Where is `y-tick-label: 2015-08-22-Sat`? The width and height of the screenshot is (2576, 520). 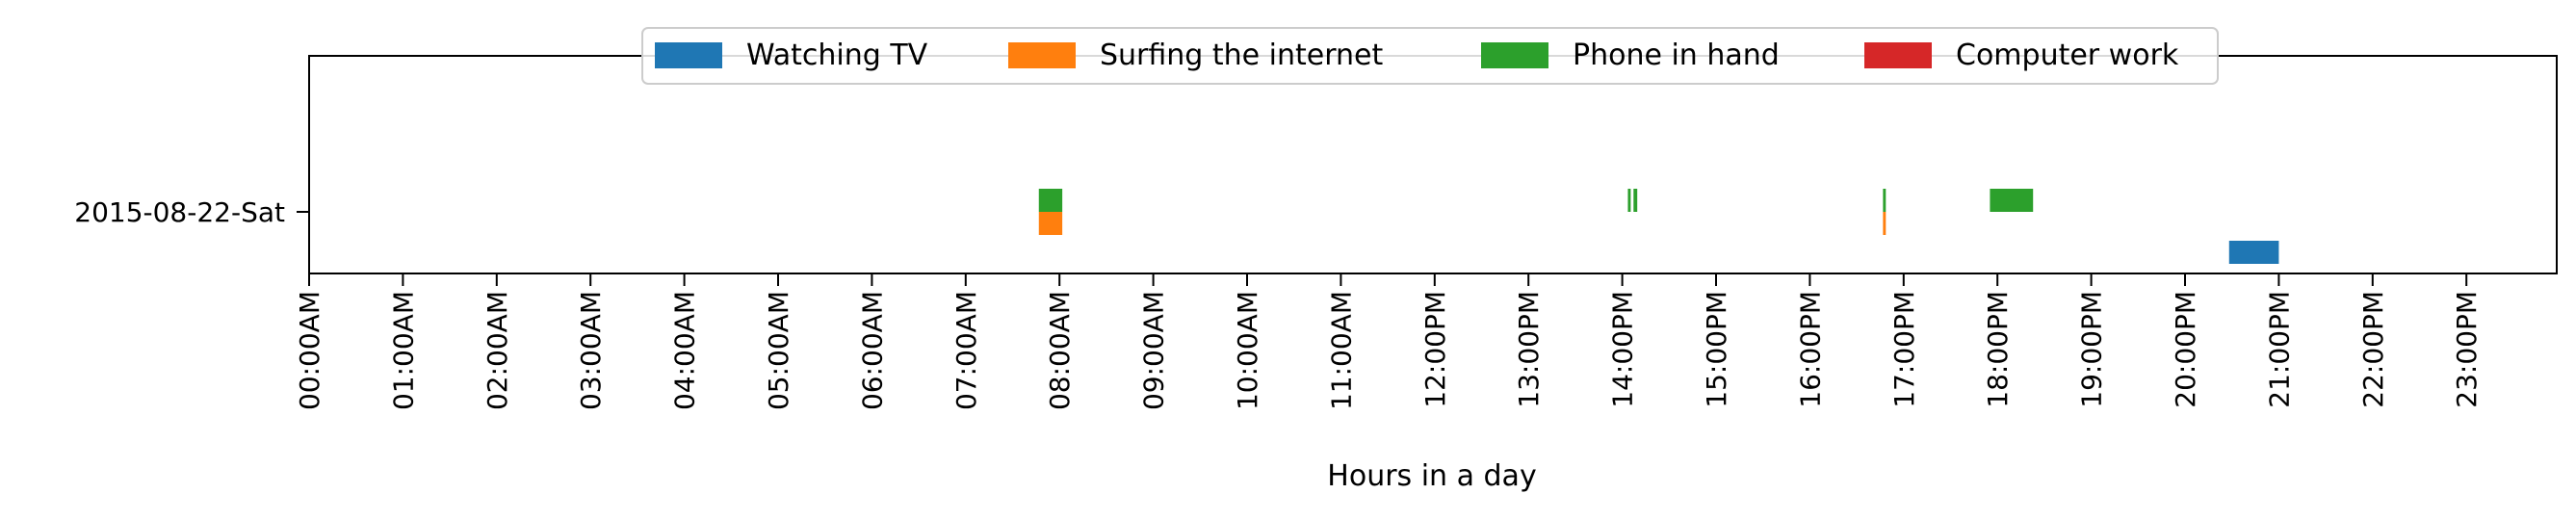 y-tick-label: 2015-08-22-Sat is located at coordinates (179, 212).